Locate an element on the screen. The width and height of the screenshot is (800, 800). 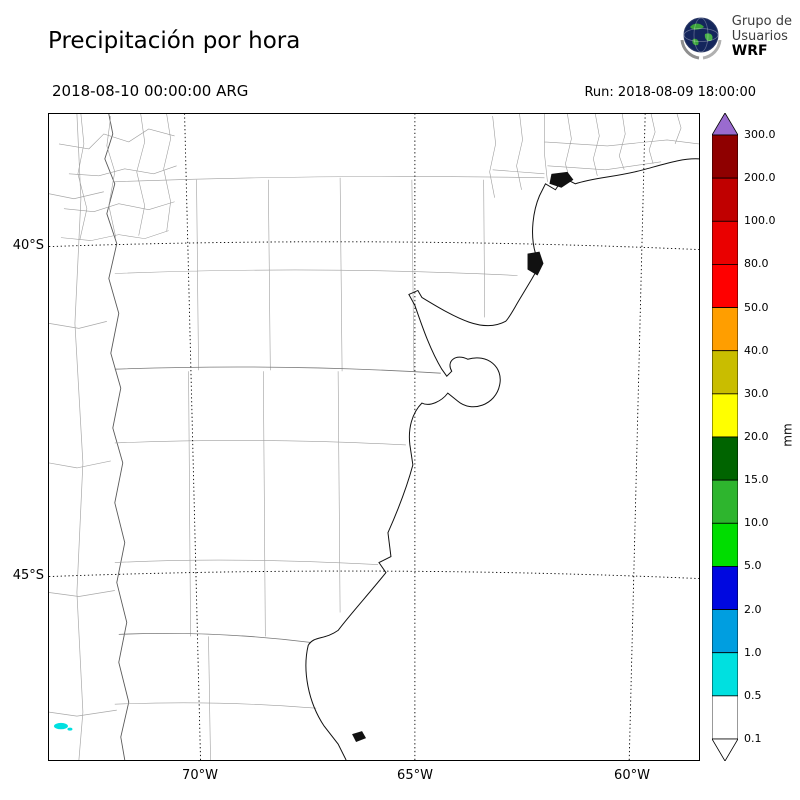
wrf-logo-globe-icon is located at coordinates (701, 38).